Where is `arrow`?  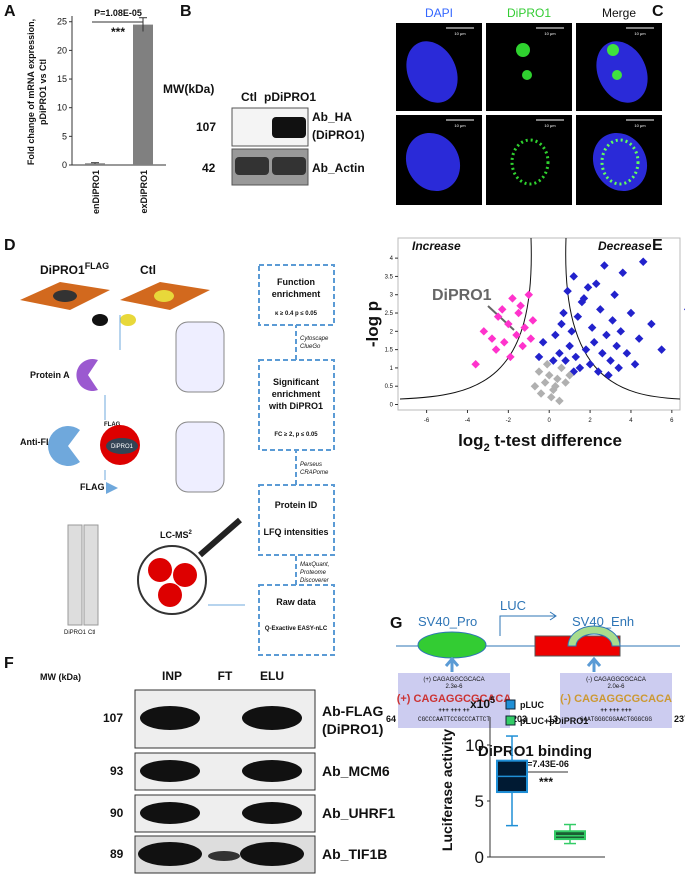
arrow is located at coordinates (528, 623).